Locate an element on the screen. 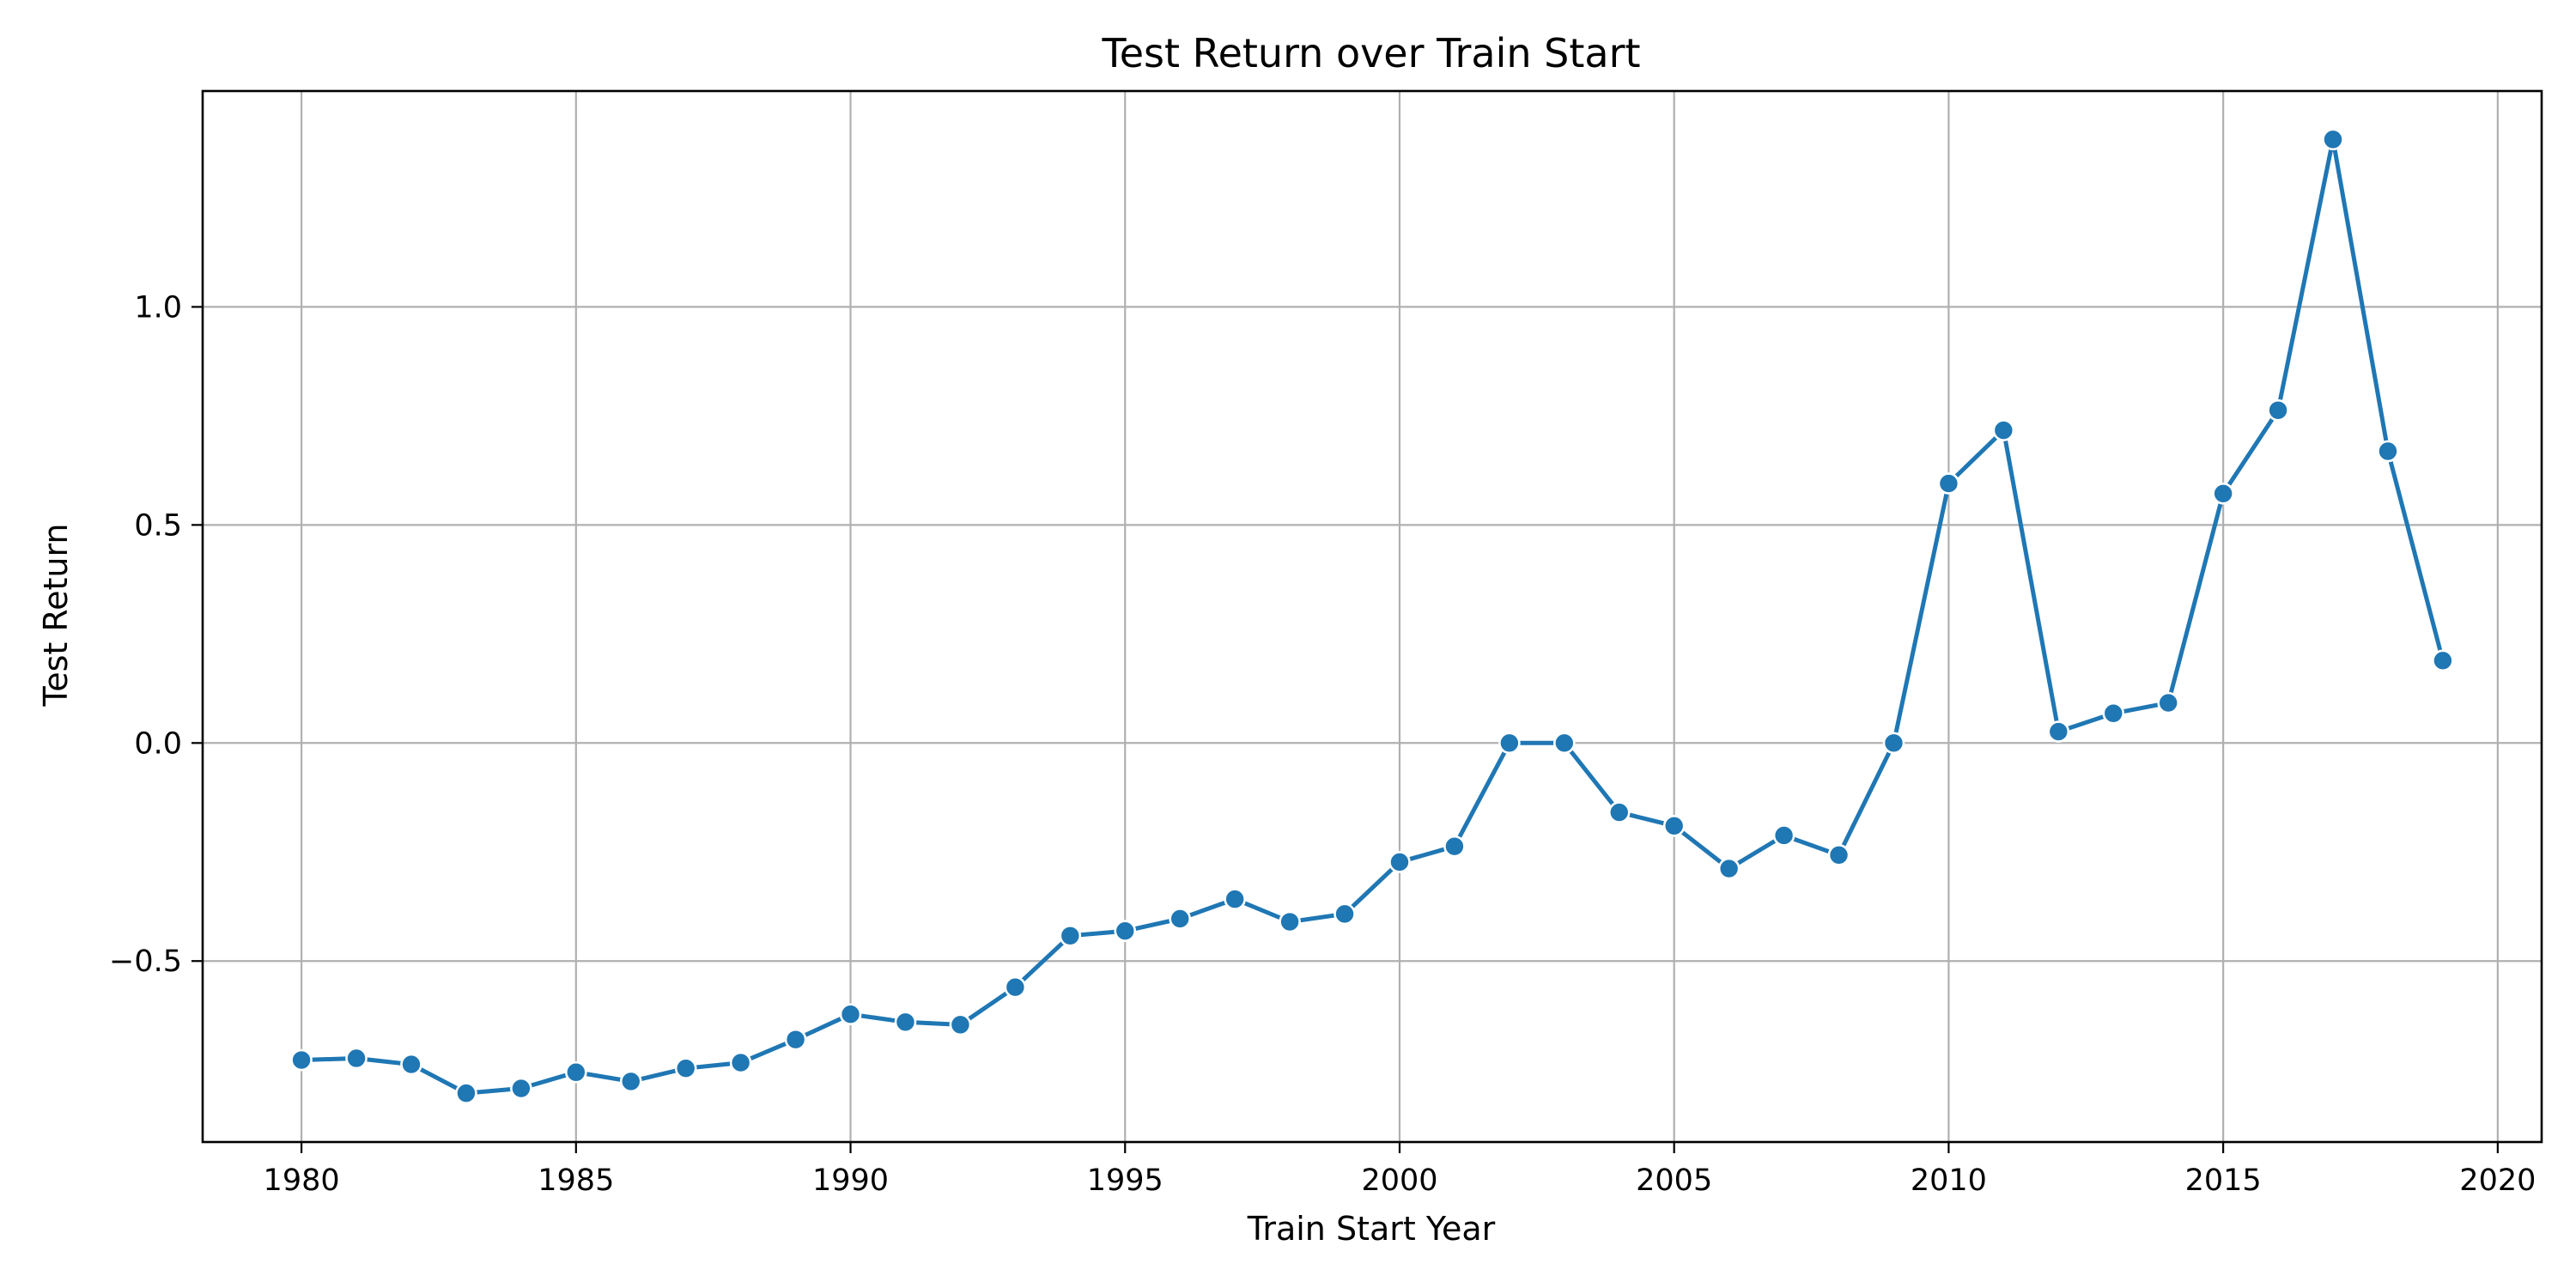  x-tick-label: 2000 is located at coordinates (1399, 1180).